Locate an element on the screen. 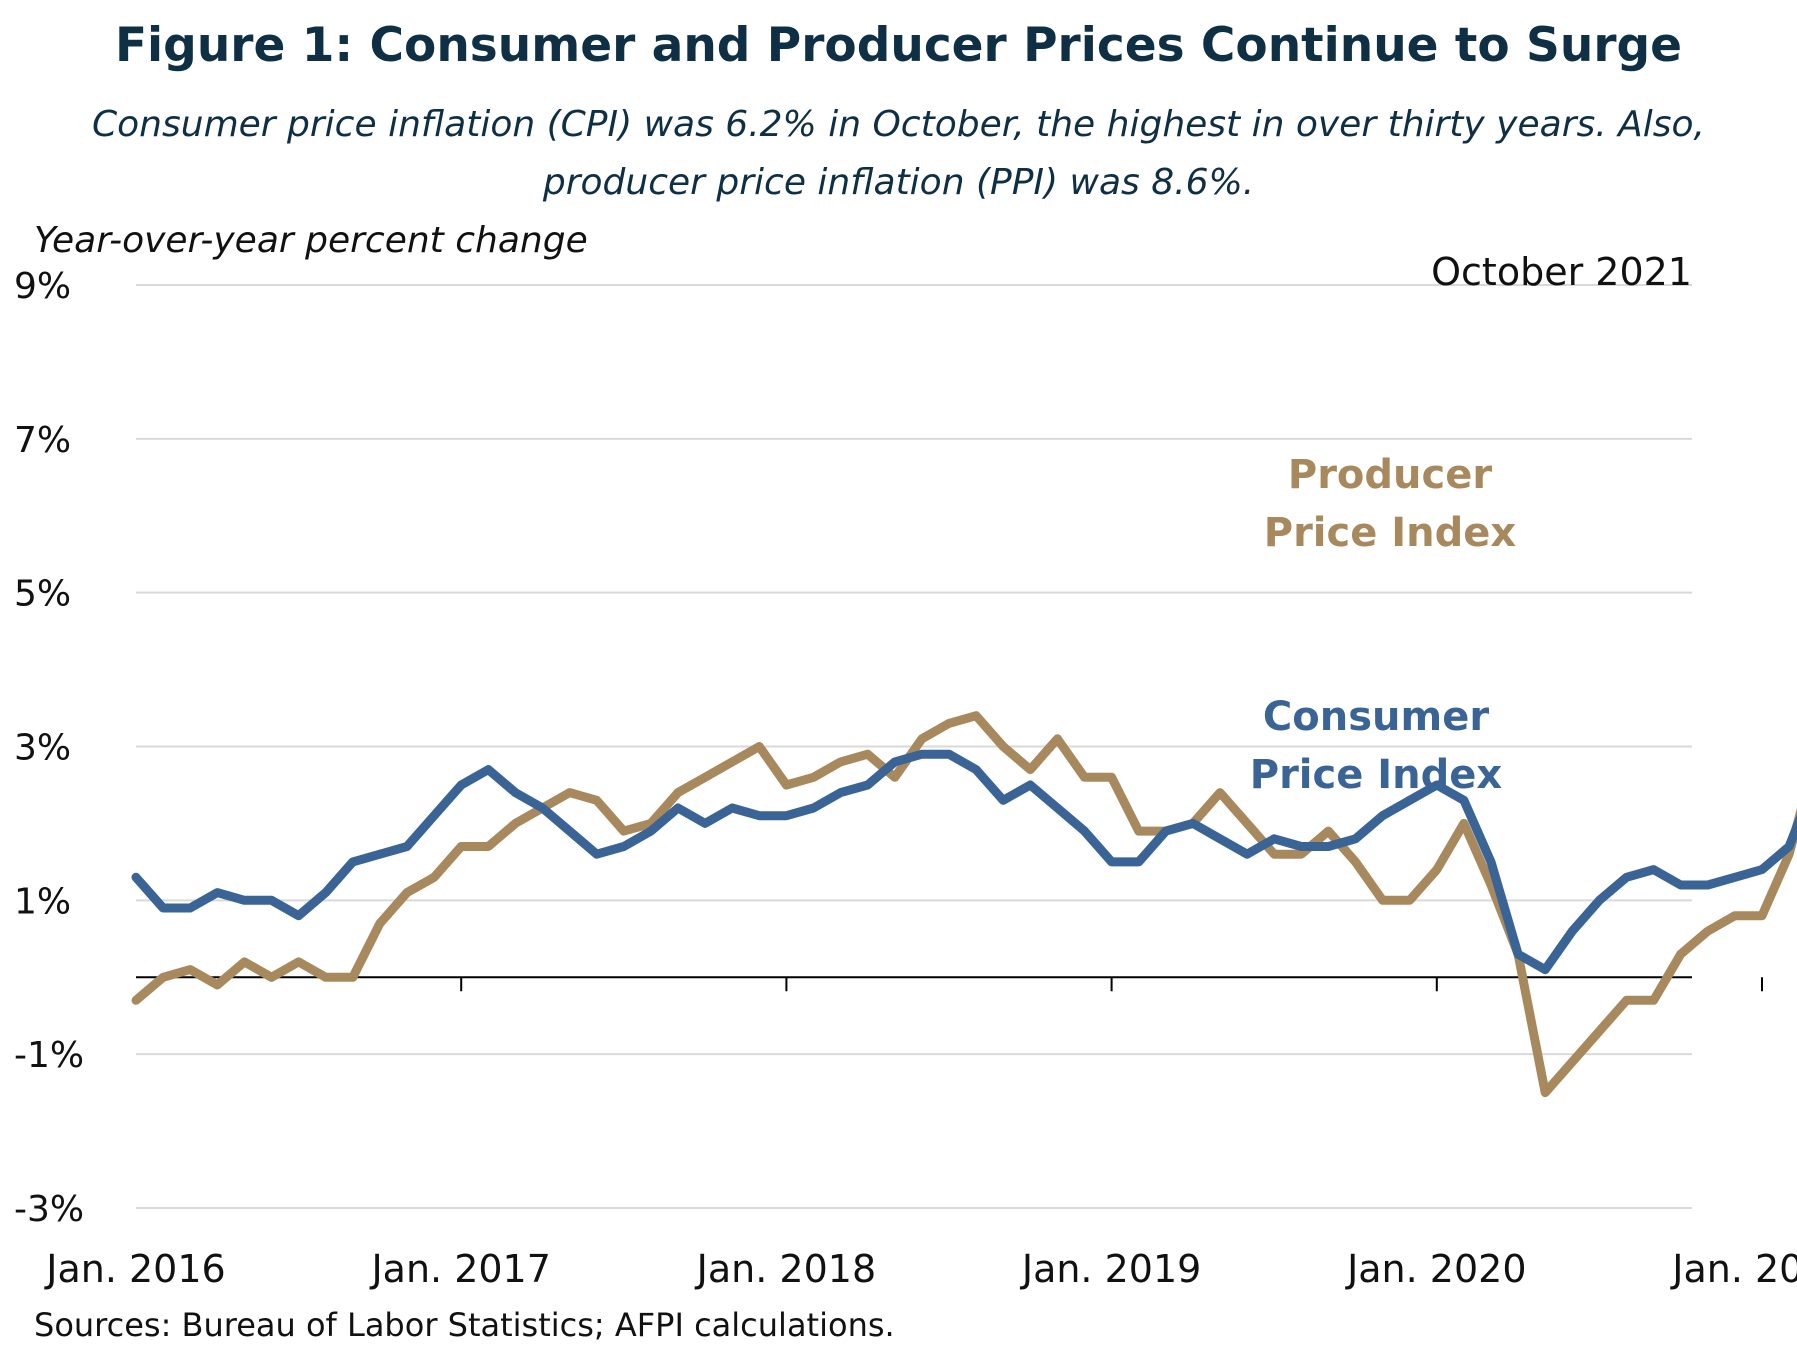 The height and width of the screenshot is (1372, 1797). series-labels: Producer Price Index Consumer Price Index is located at coordinates (1383, 625).